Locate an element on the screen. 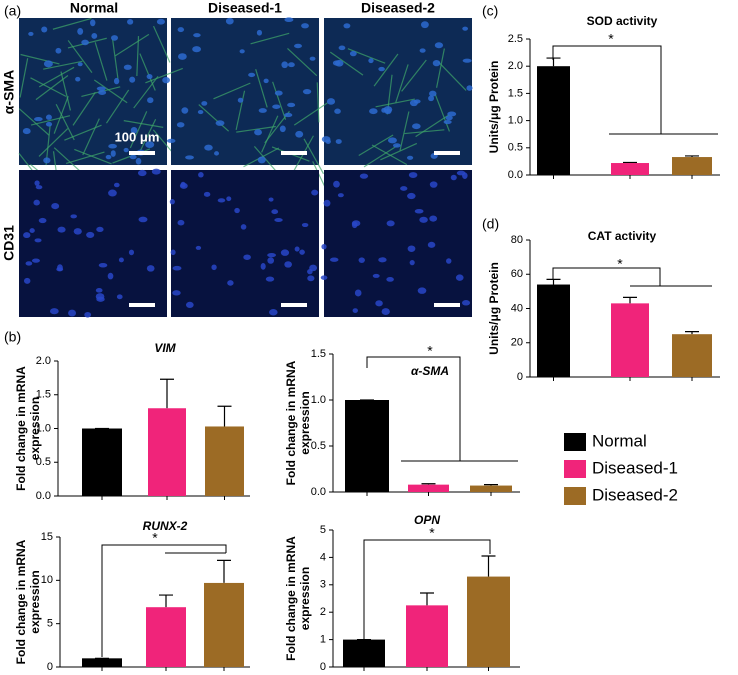  legend-label: Diseased-2 is located at coordinates (635, 494).